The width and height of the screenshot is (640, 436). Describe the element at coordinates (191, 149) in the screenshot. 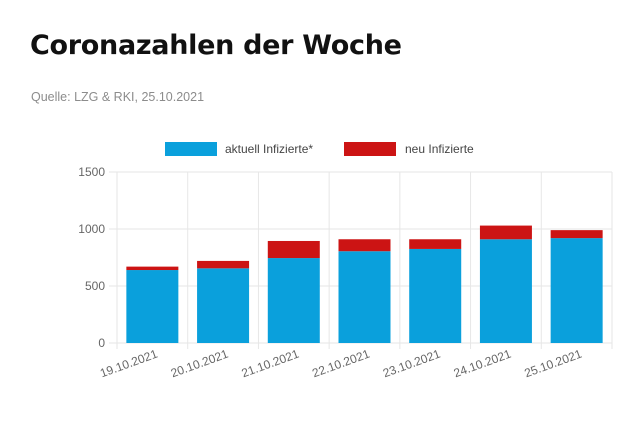

I see `legend-swatch-aktuell-infizierte` at that location.